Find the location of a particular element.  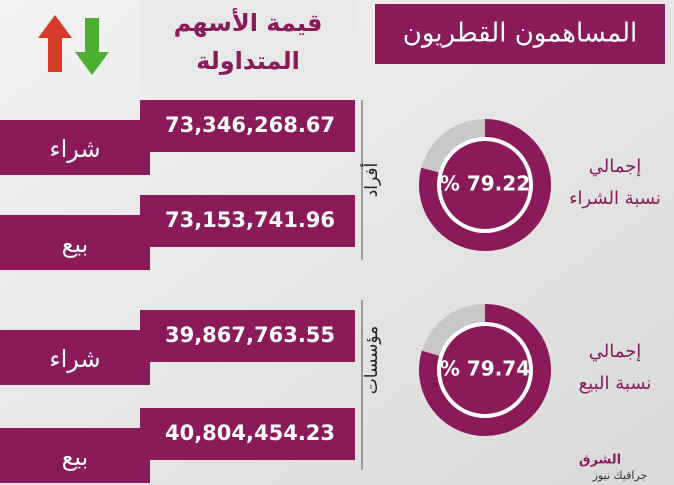

value-header: قيمة الأسهم is located at coordinates (248, 22).